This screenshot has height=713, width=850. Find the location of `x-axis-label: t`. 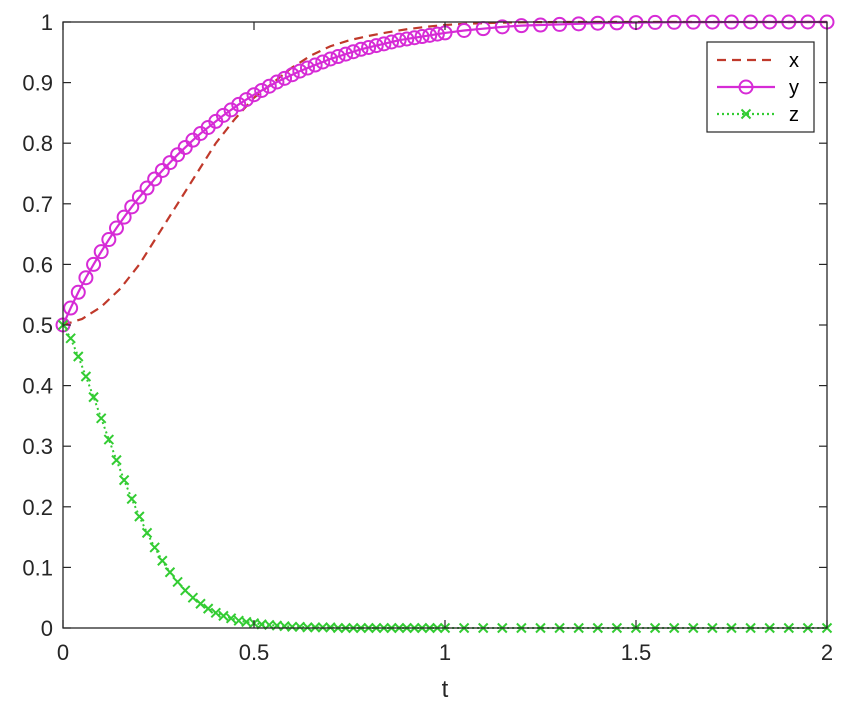

x-axis-label: t is located at coordinates (445, 689).